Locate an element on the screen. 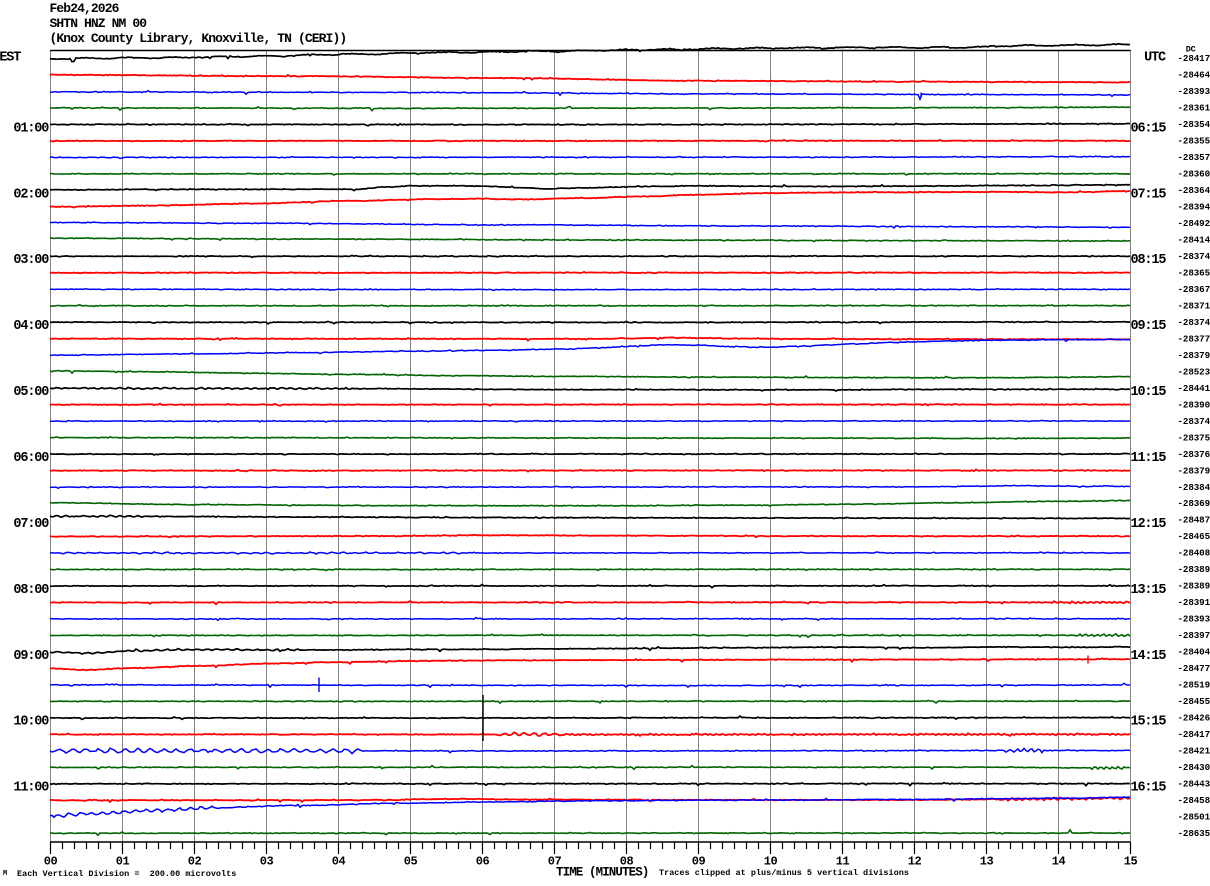 The image size is (1210, 886). svg-text: -28371 is located at coordinates (1194, 305).